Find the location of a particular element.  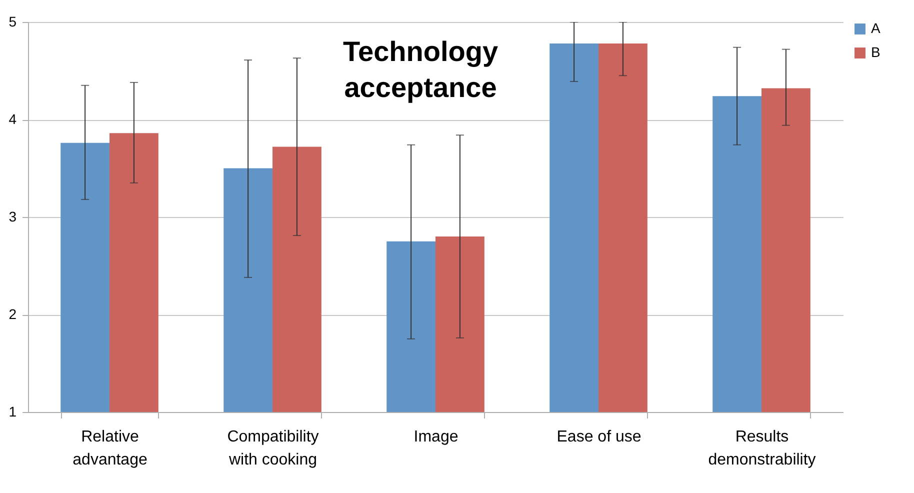

legend-label: A is located at coordinates (876, 28).